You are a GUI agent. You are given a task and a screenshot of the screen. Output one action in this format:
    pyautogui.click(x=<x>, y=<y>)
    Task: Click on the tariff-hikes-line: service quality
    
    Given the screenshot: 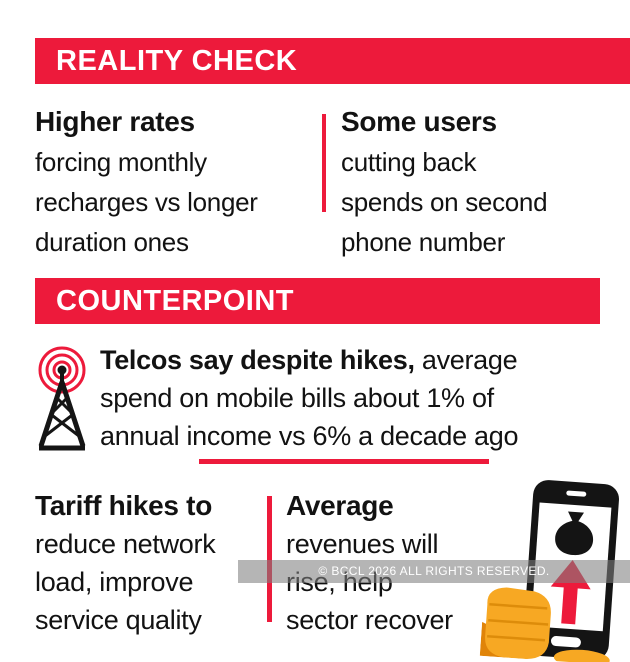 What is the action you would take?
    pyautogui.click(x=118, y=620)
    